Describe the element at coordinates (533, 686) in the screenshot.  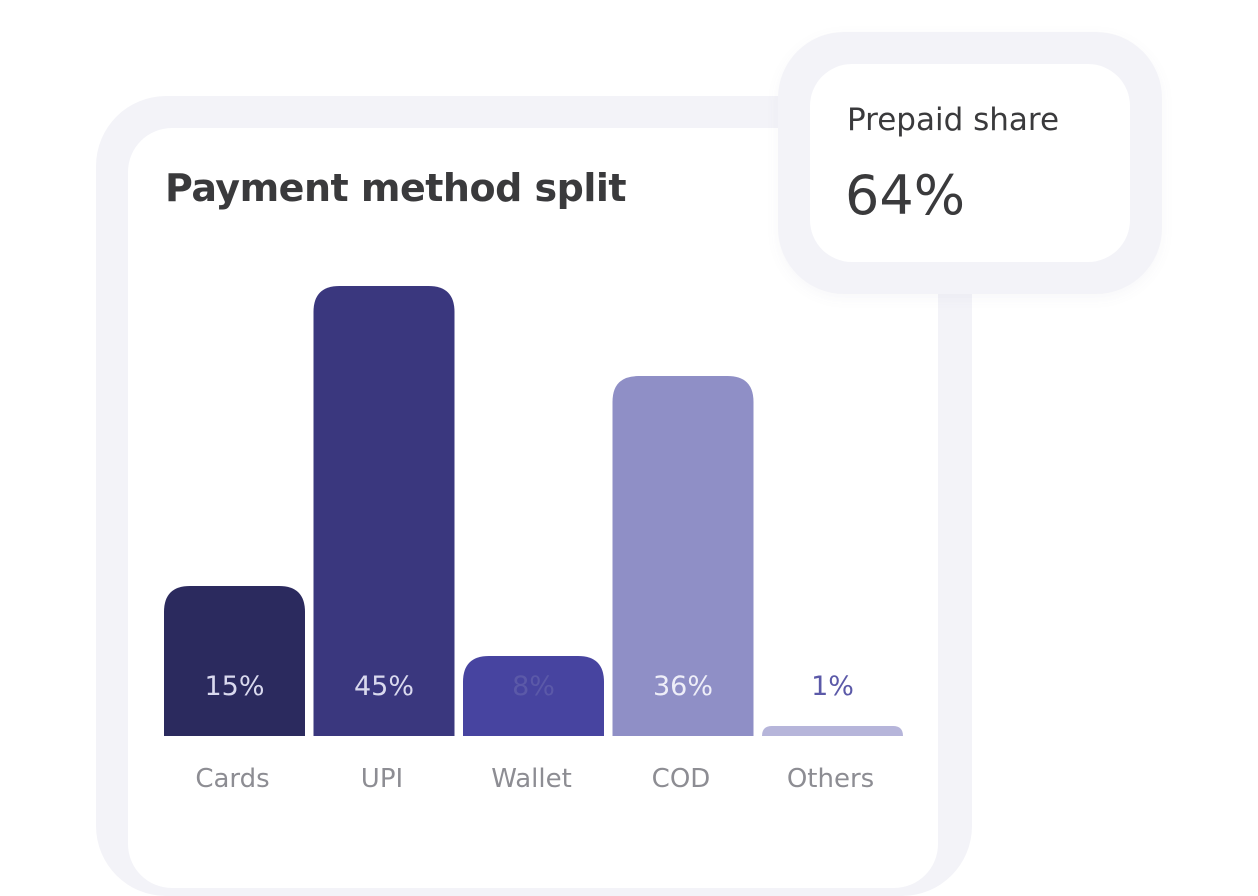
I see `data-label-wallet: 8%` at that location.